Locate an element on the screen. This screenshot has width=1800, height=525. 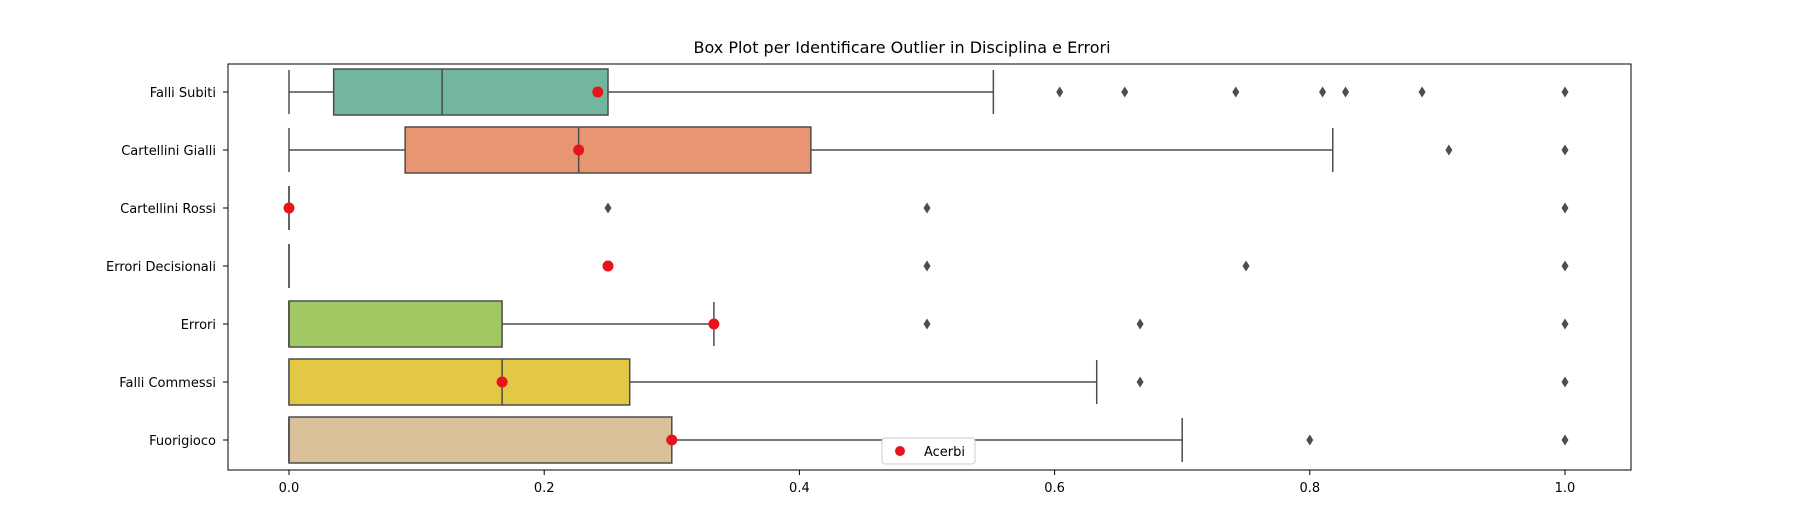
x-tick-label-3: 0.6 is located at coordinates (1054, 488).